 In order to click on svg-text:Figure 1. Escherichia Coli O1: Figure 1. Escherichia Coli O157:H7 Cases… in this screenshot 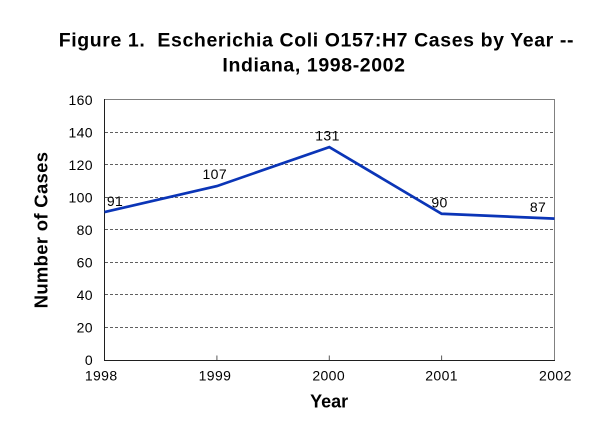, I will do `click(316, 40)`.